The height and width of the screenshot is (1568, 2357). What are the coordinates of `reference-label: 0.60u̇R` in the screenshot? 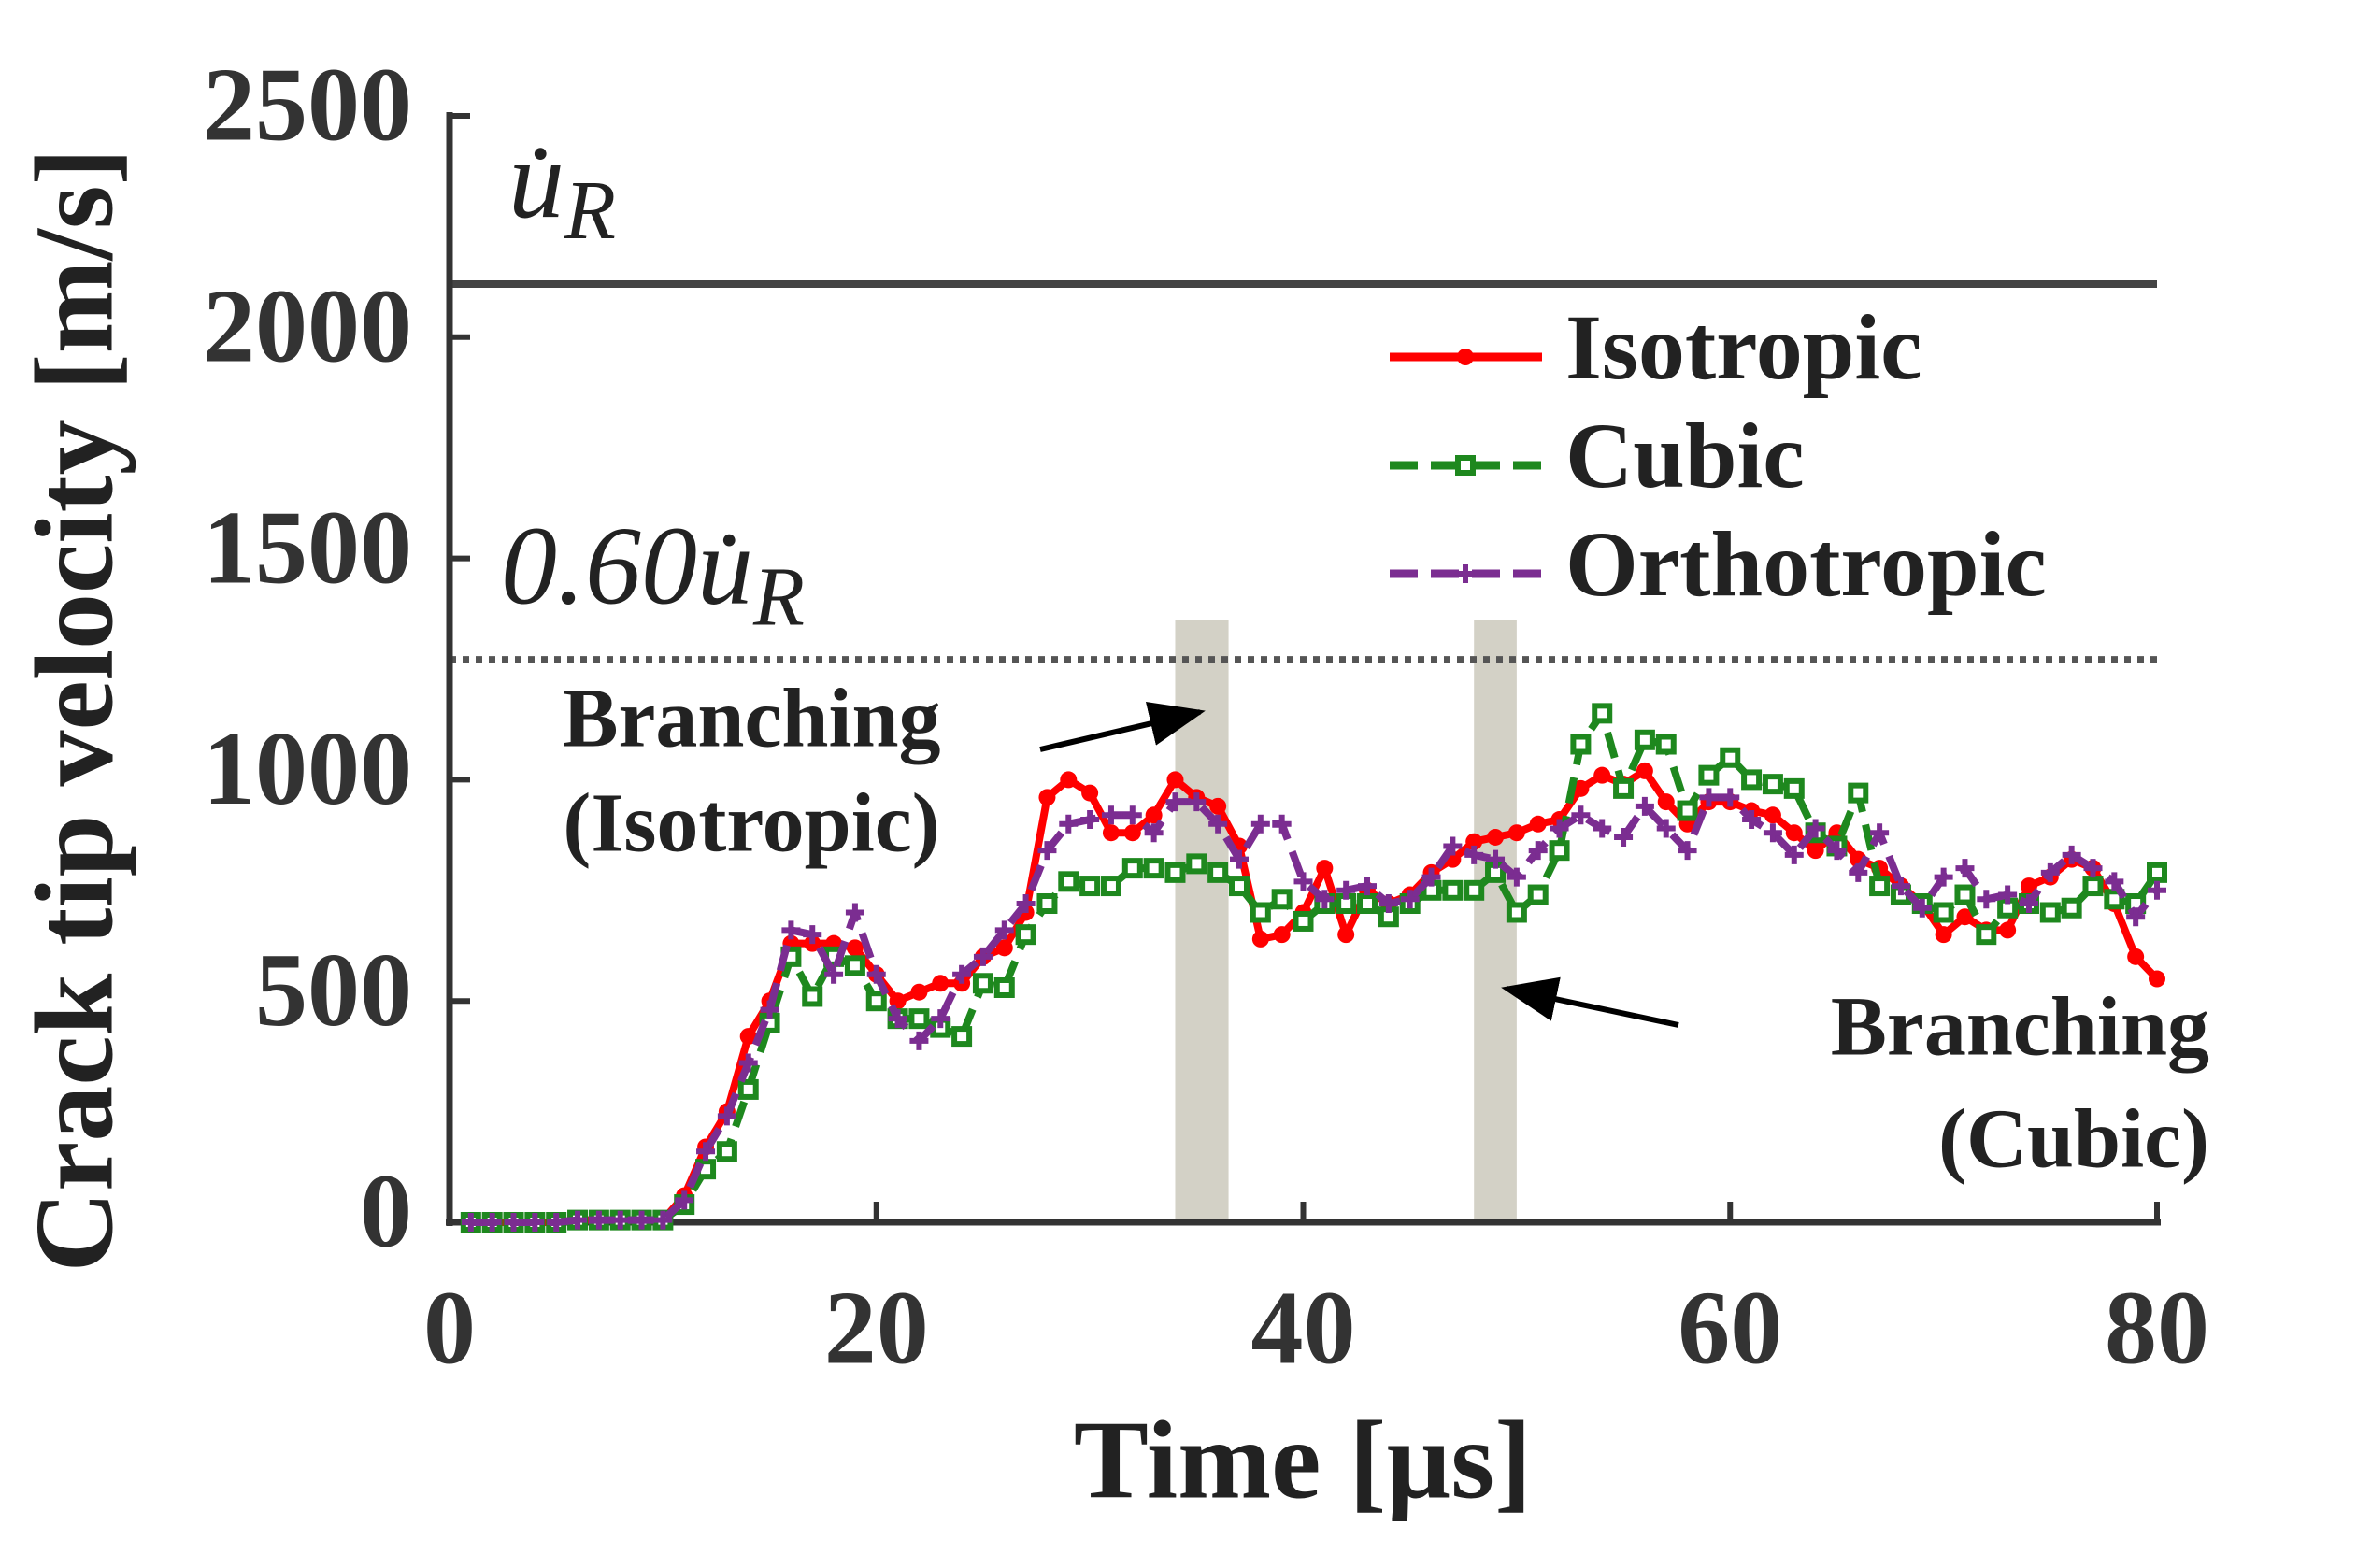 It's located at (653, 573).